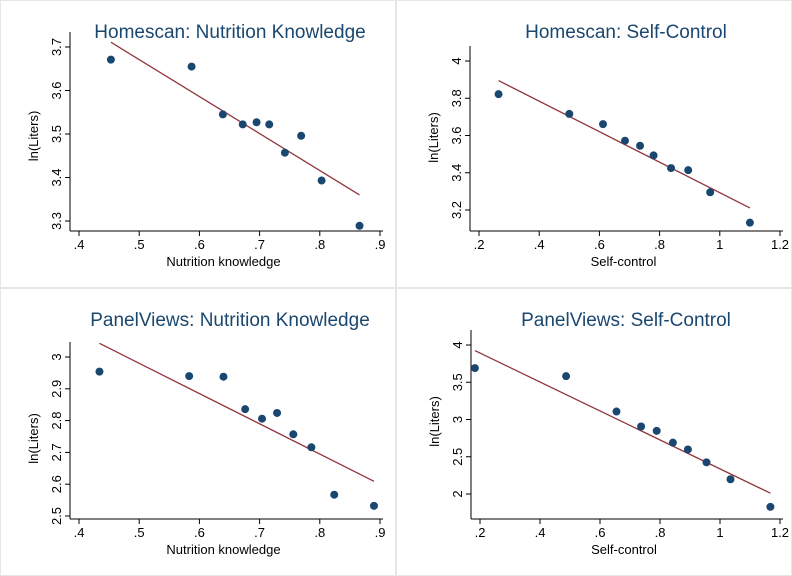 This screenshot has width=792, height=576. I want to click on c0-xtick-label: .8, so click(319, 244).